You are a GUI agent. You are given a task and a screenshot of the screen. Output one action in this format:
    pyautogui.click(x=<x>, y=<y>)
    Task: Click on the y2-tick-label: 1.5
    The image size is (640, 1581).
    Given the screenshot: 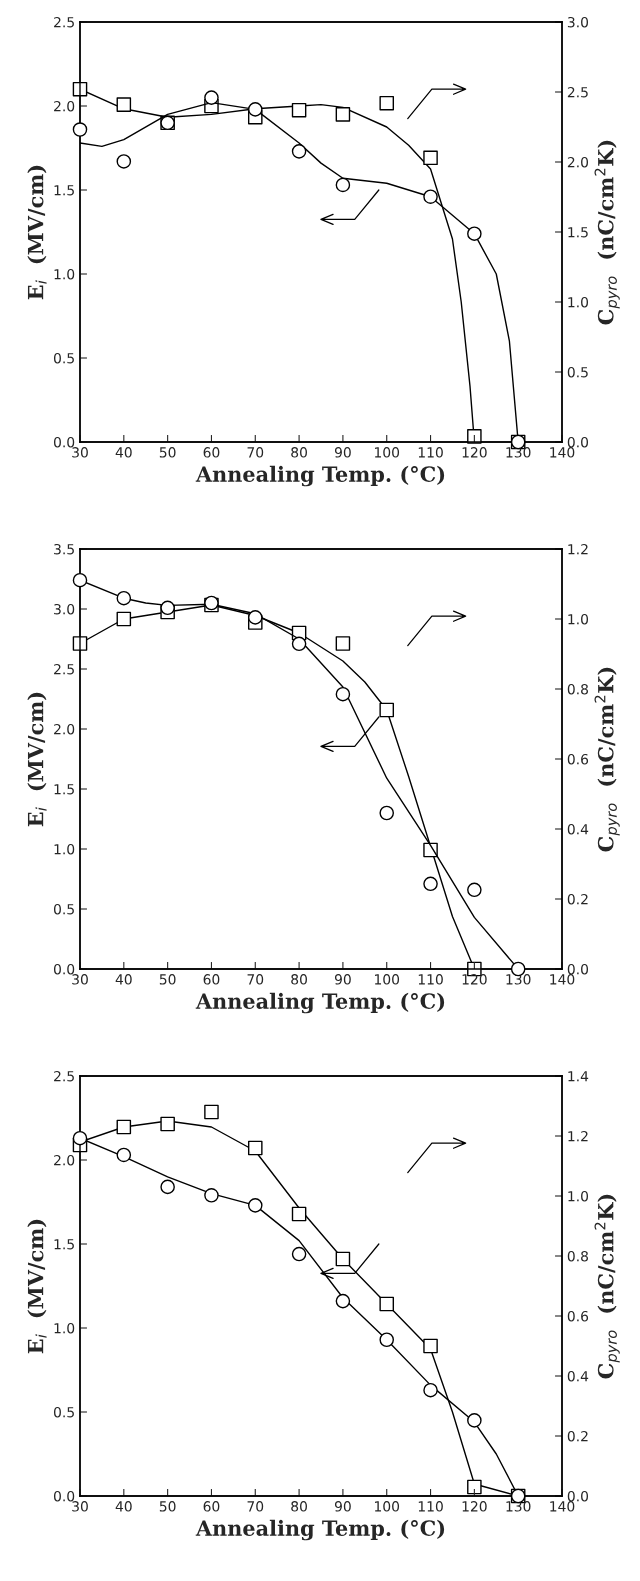 What is the action you would take?
    pyautogui.click(x=578, y=232)
    